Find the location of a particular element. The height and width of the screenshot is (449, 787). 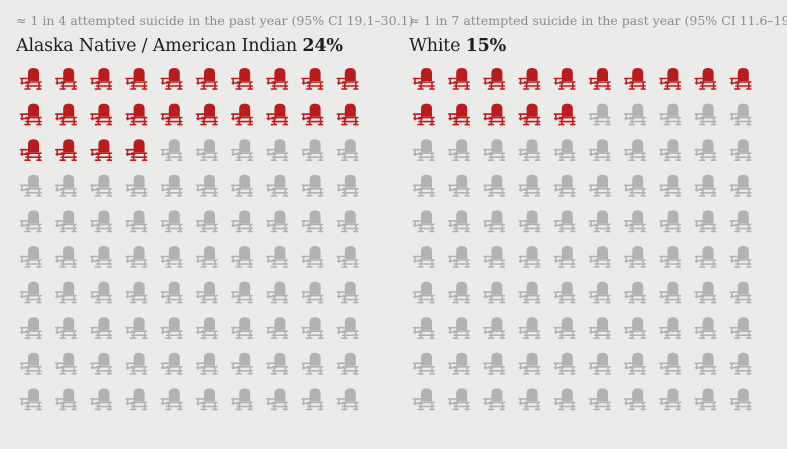

percent-label: 15% is located at coordinates (486, 46).